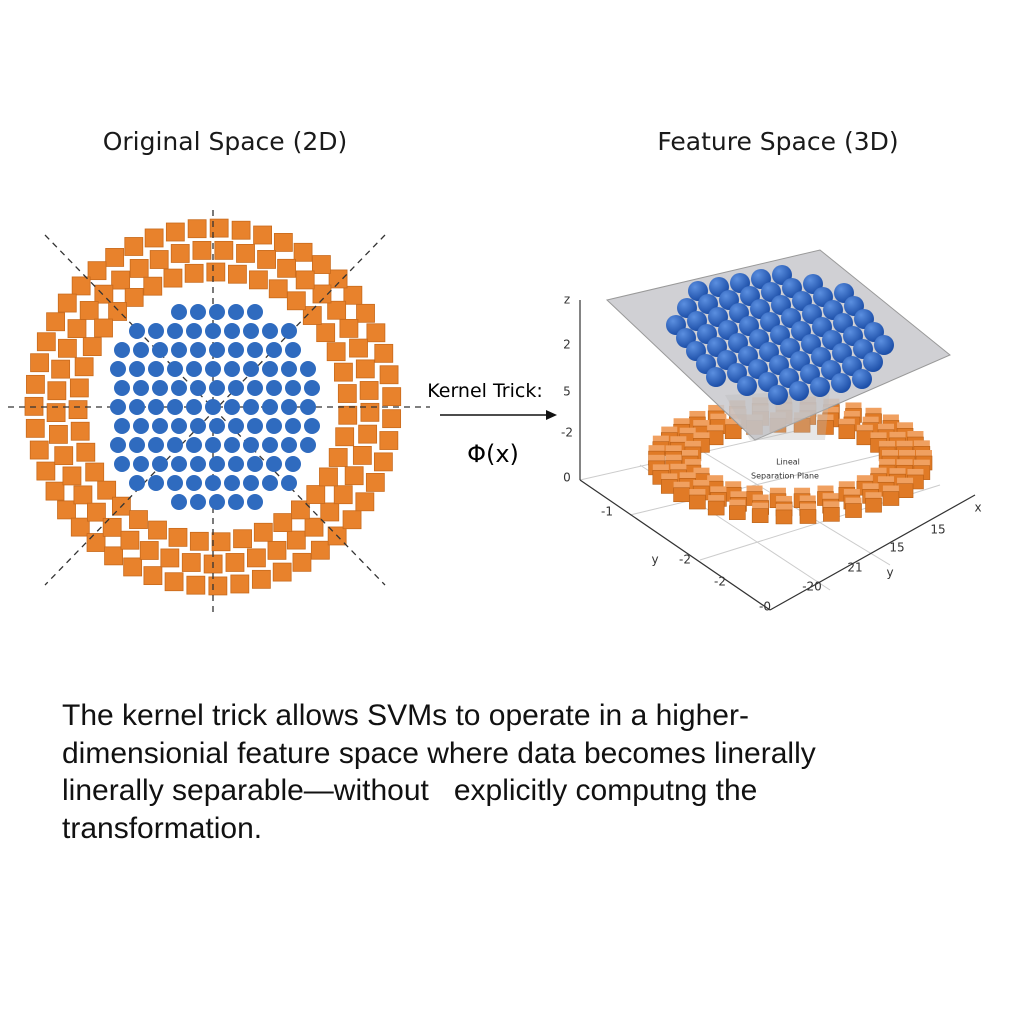  What do you see at coordinates (567, 300) in the screenshot?
I see `axis-label: z` at bounding box center [567, 300].